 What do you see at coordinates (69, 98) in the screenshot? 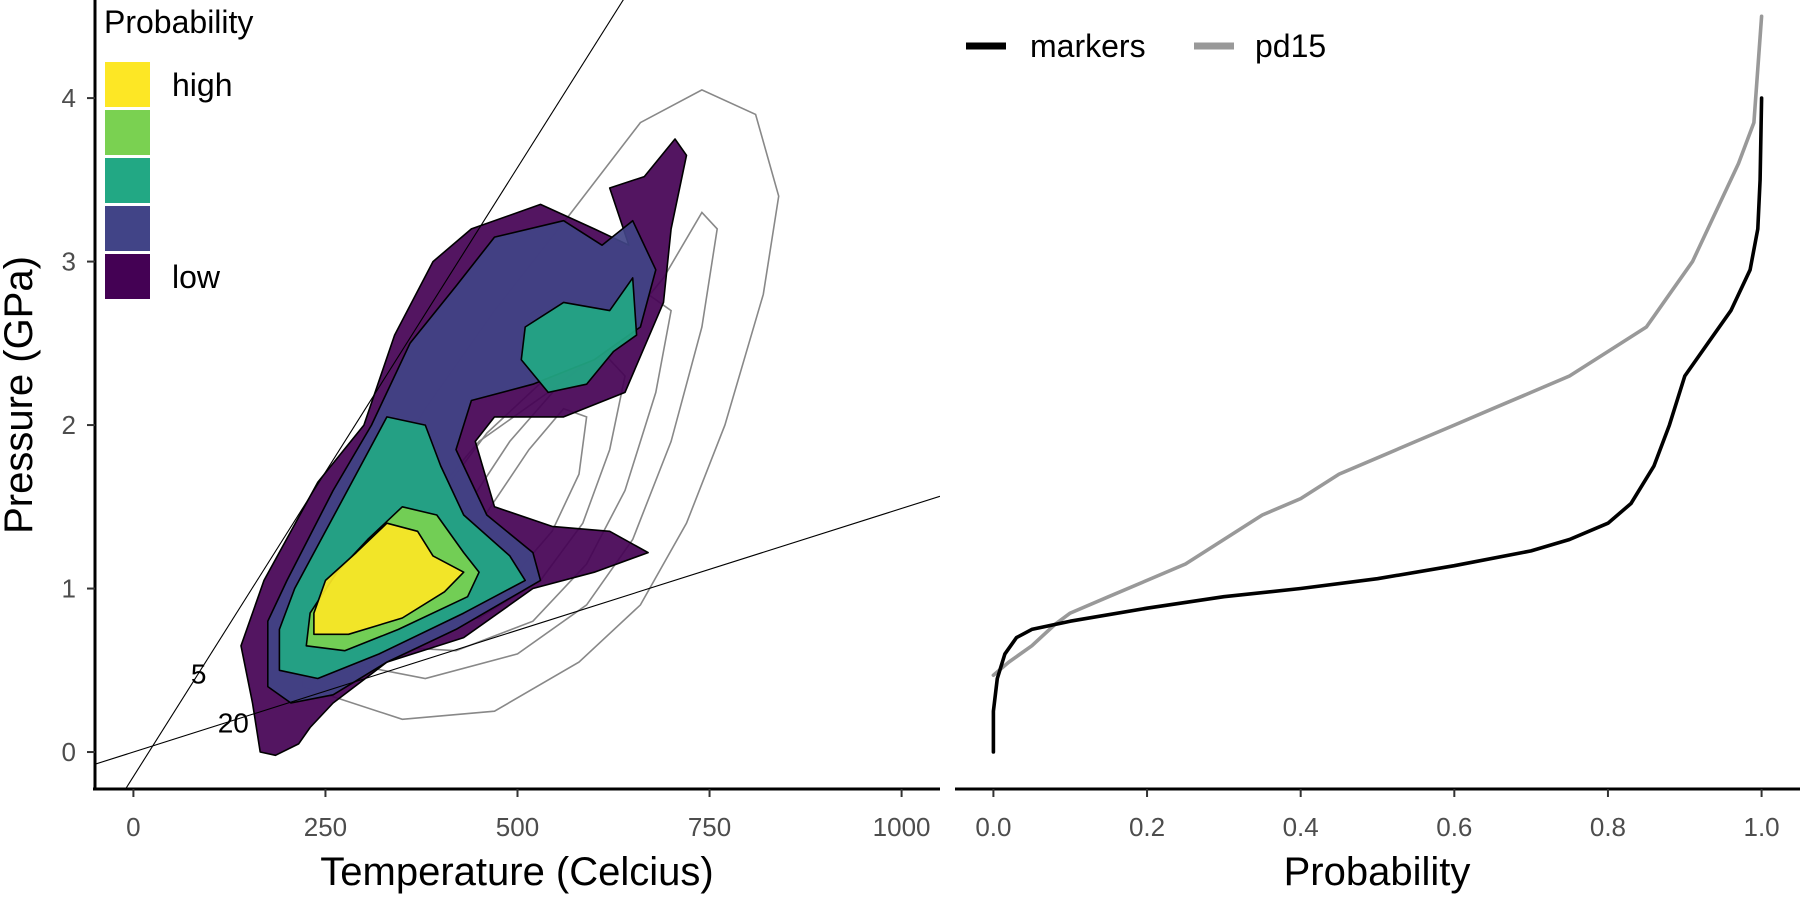
I see `y-tick-label-4: 4` at bounding box center [69, 98].